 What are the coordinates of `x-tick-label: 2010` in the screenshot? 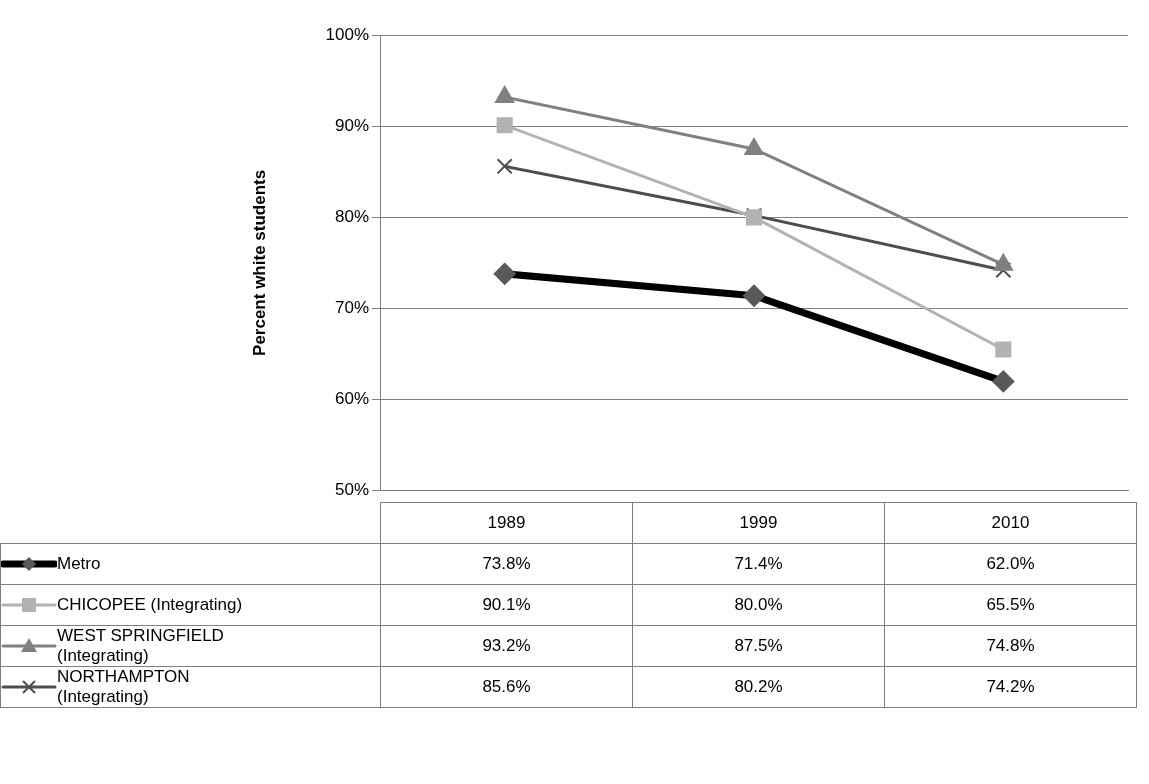 It's located at (1010, 522).